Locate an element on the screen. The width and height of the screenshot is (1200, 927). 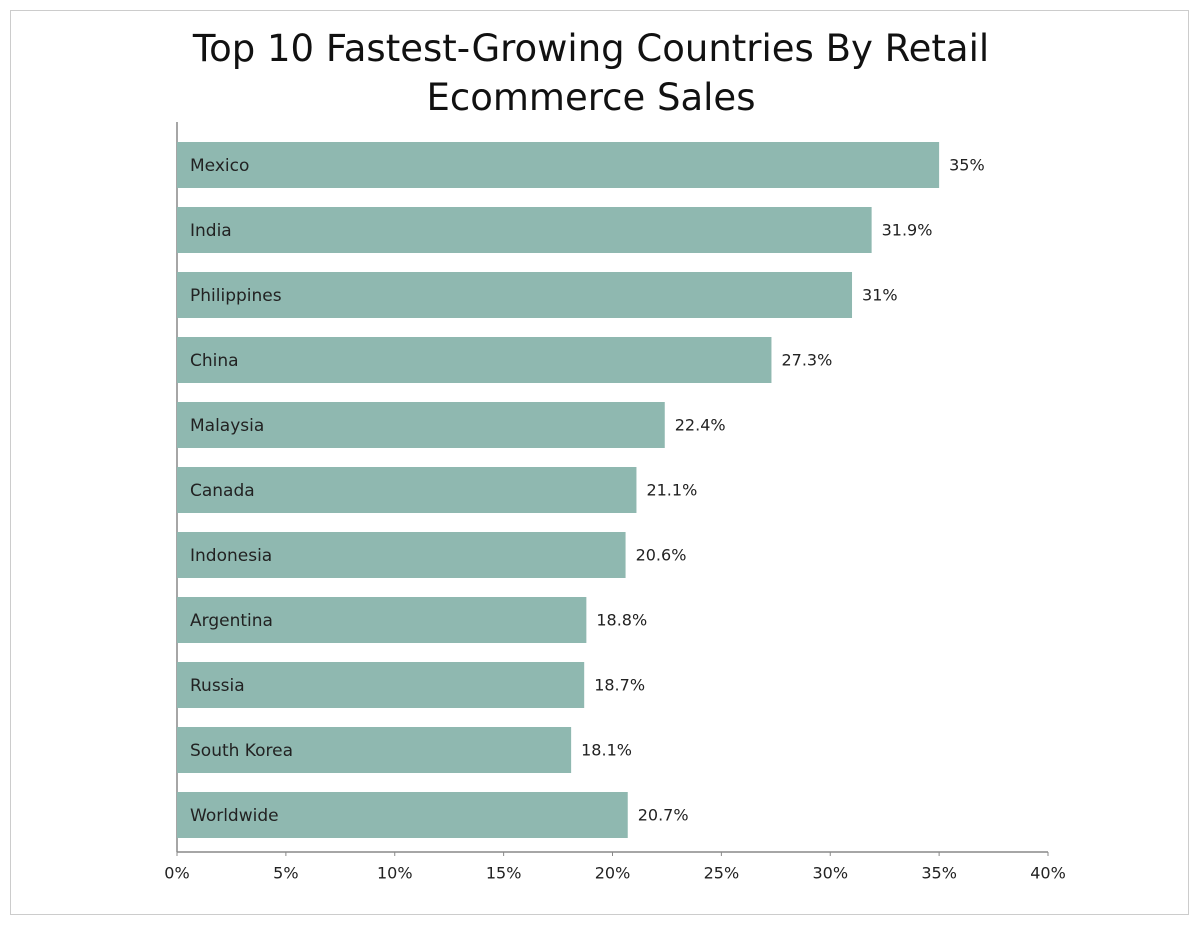
value-label: 18.8% is located at coordinates (621, 620).